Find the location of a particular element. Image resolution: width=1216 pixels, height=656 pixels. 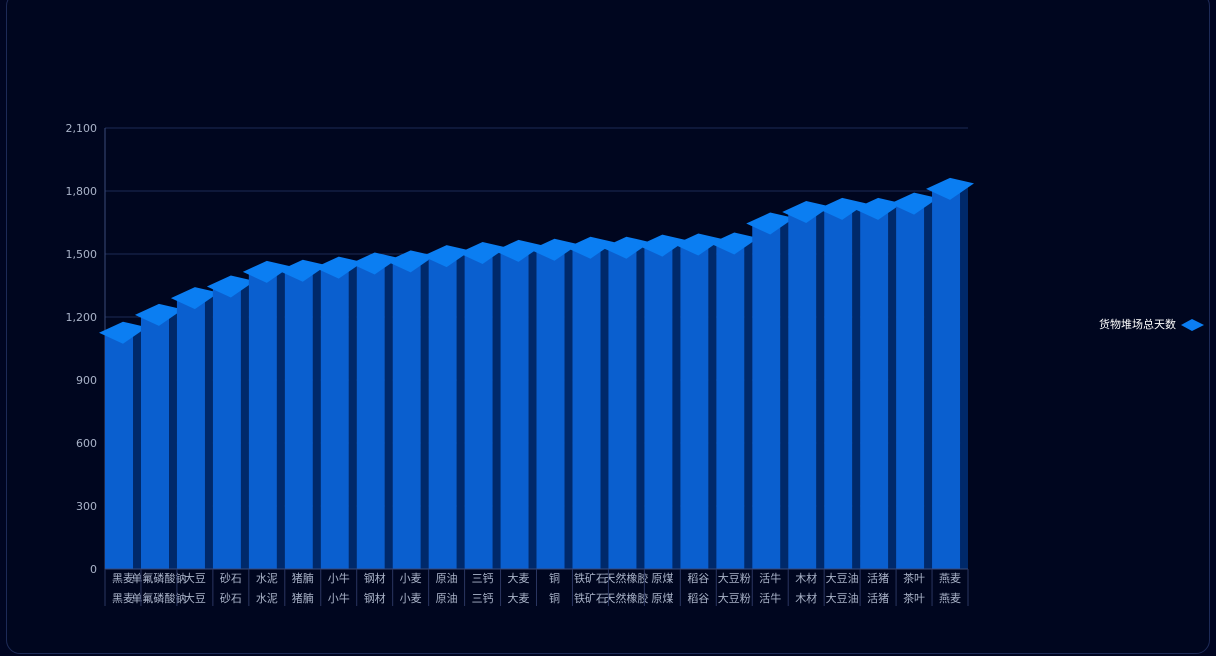

y-tick-label: 600 is located at coordinates (86, 443).